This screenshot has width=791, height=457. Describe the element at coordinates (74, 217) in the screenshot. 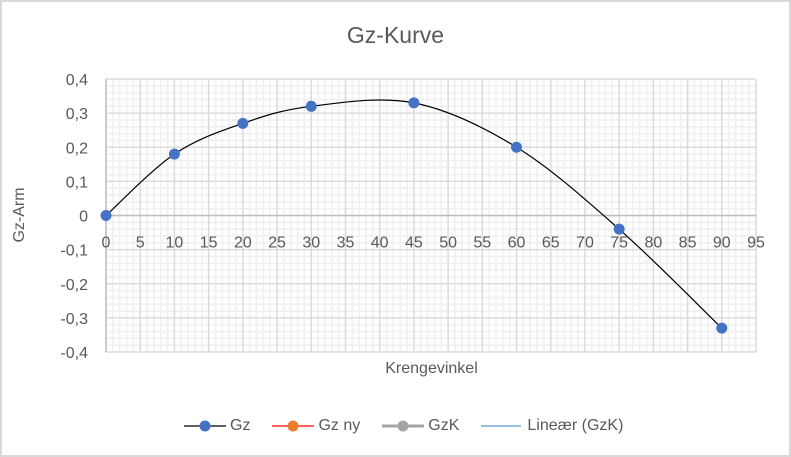

I see `y-axis-ticks: 0,4 0,3 0,2 0,1 0 -0,1 -0,2 -0,3 -0,4` at that location.